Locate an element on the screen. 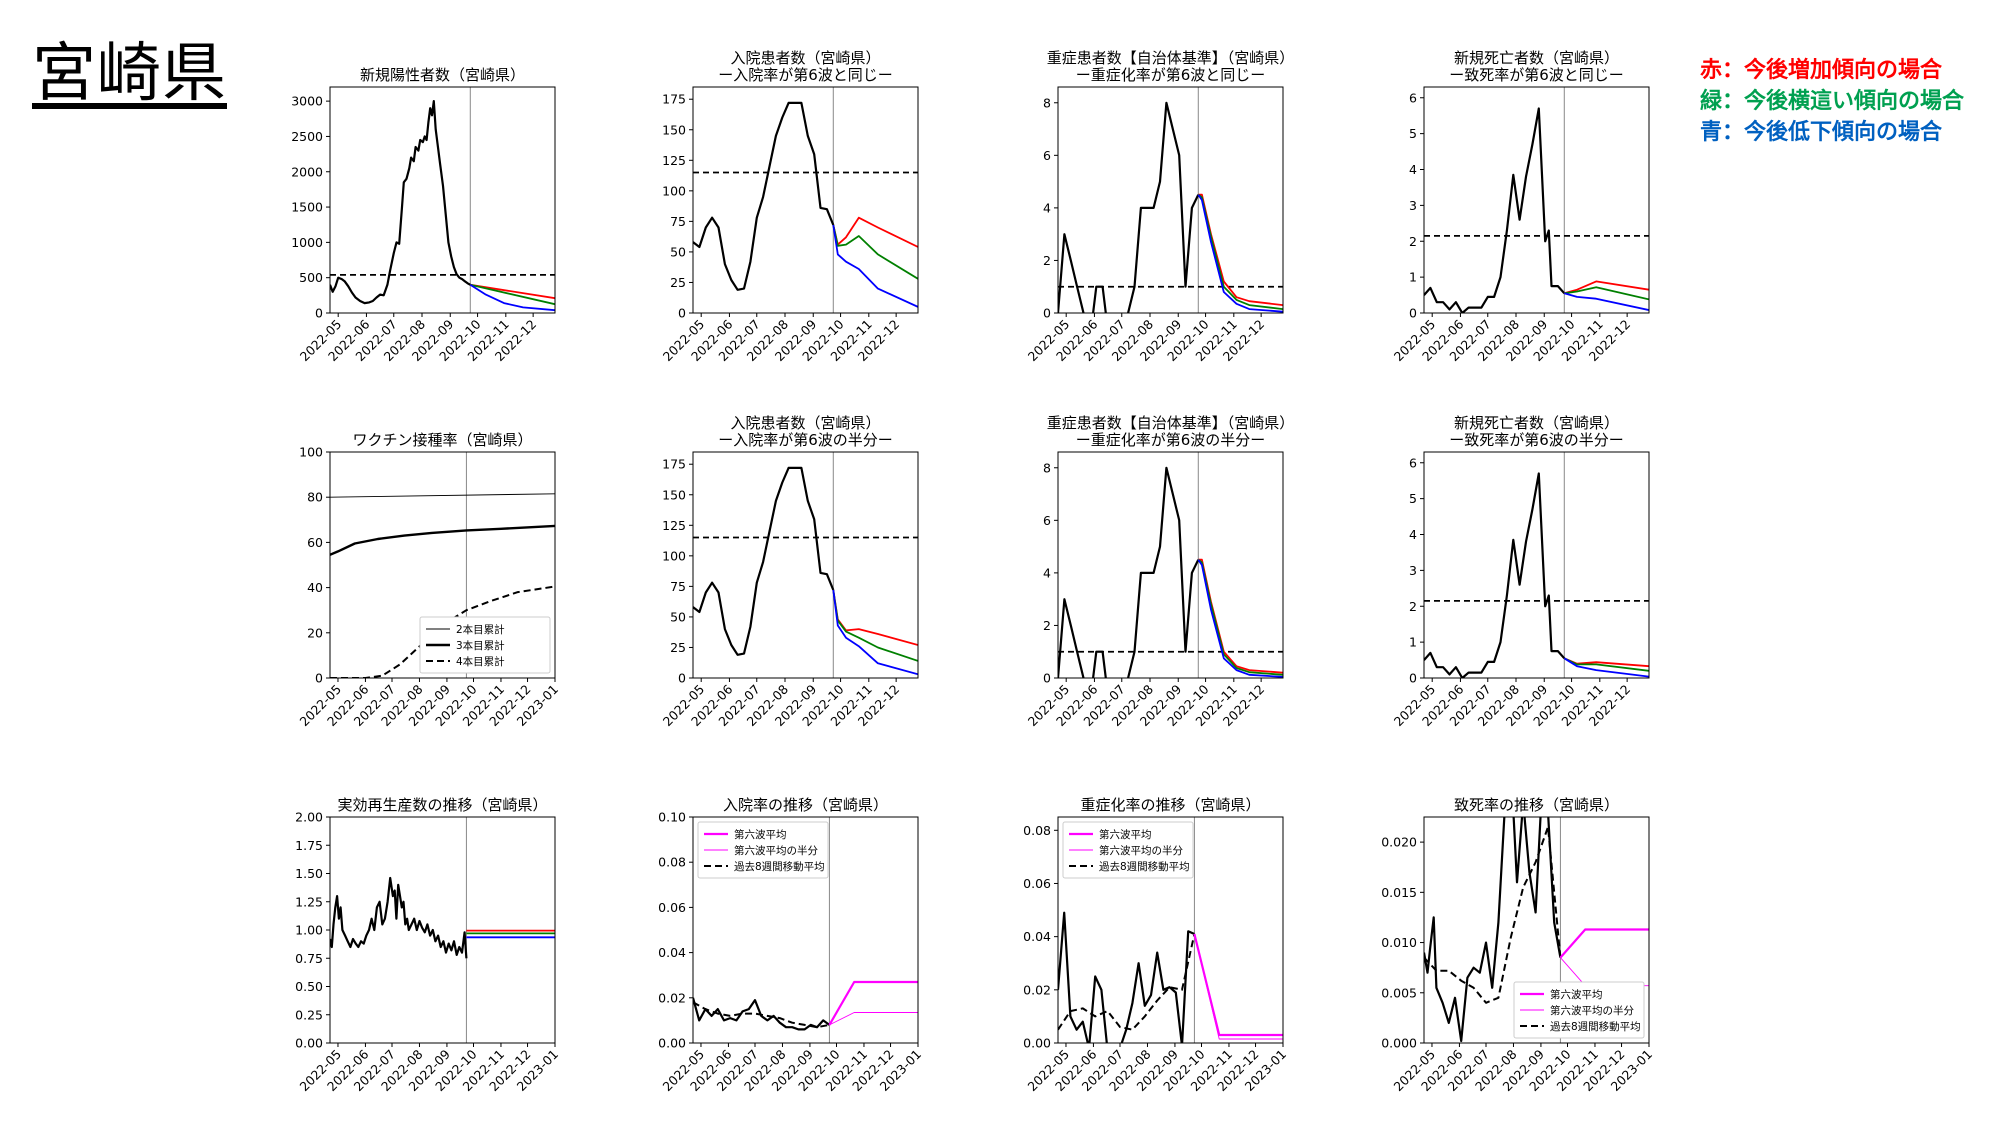 This screenshot has width=2000, height=1125. y-tick-label: 0.00 is located at coordinates (672, 1043).